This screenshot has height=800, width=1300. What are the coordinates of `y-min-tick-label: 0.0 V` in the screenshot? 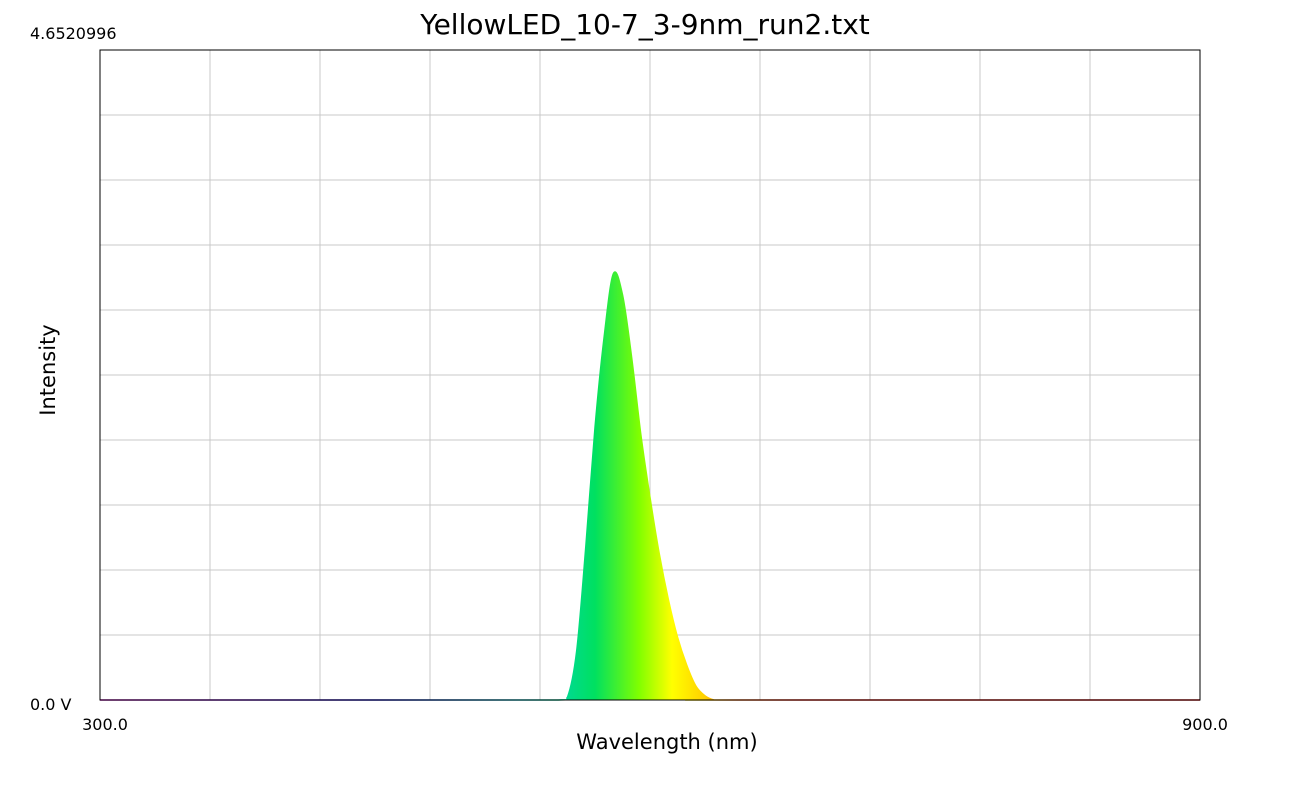 It's located at (51, 704).